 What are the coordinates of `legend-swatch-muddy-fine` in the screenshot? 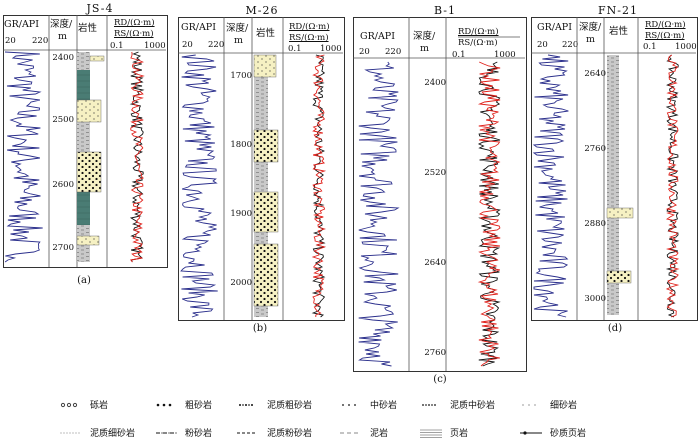 It's located at (70, 433).